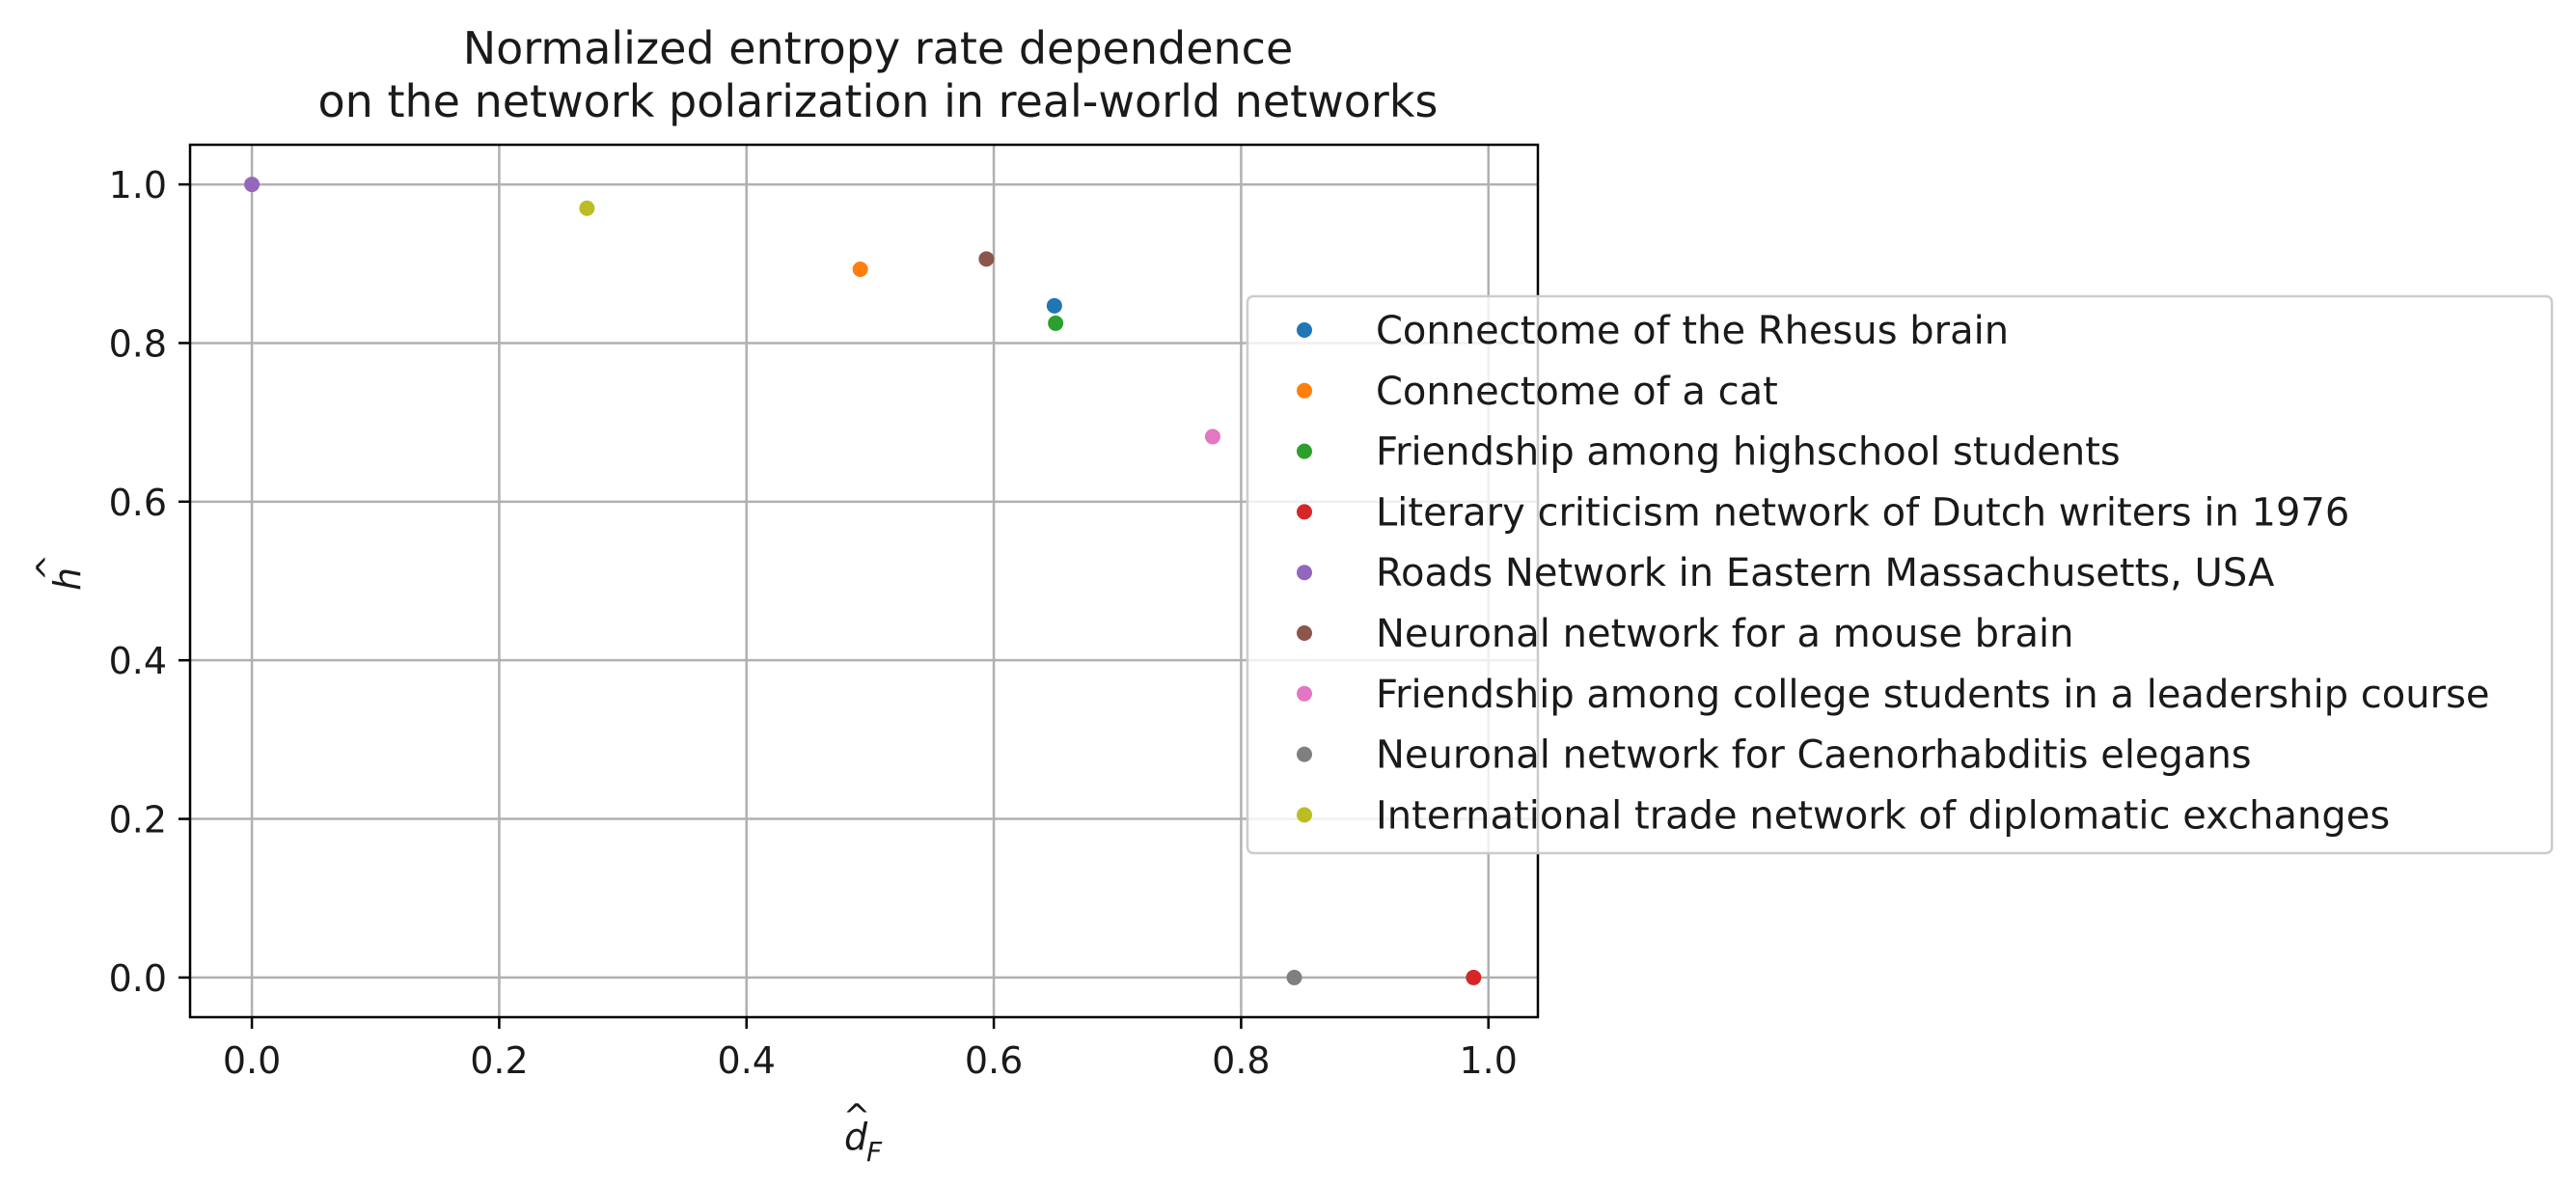 This screenshot has height=1188, width=2576. Describe the element at coordinates (747, 1060) in the screenshot. I see `x-tick-label: 0.4` at that location.